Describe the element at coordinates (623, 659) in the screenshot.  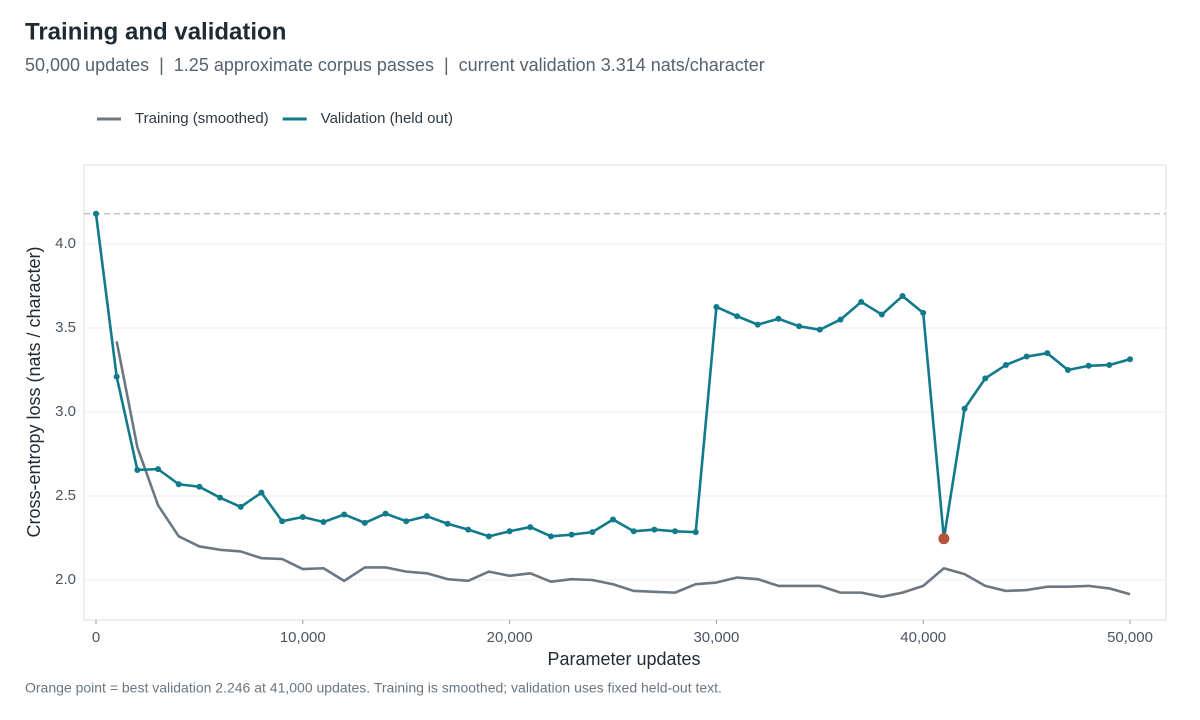
I see `x-axis-title: Parameter updates` at that location.